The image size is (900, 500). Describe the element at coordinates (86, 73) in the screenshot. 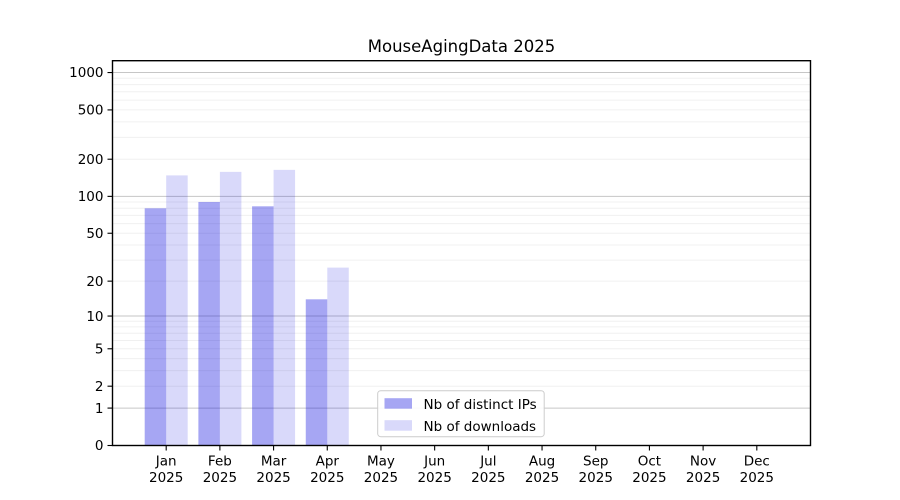

I see `y-tick-label: 1000` at that location.